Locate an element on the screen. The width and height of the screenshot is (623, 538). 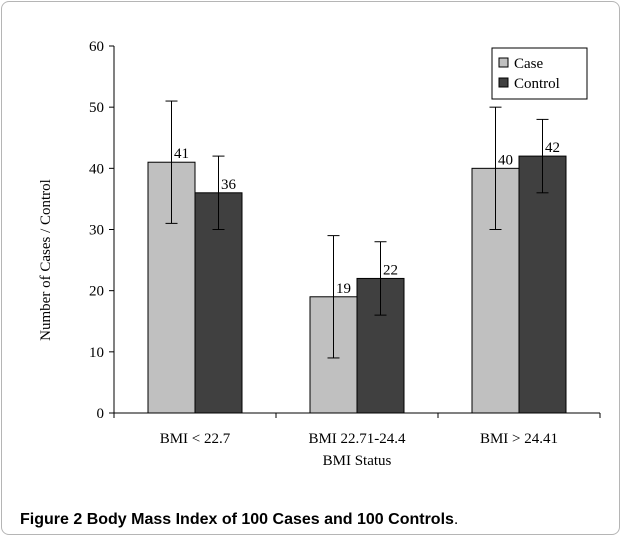
legend-box is located at coordinates (539, 73).